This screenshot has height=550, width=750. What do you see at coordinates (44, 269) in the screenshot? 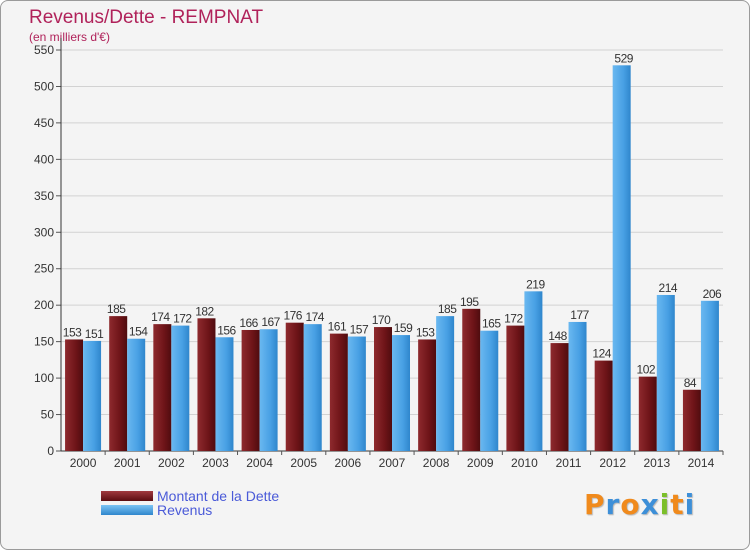
I see `y-tick-label: 250` at bounding box center [44, 269].